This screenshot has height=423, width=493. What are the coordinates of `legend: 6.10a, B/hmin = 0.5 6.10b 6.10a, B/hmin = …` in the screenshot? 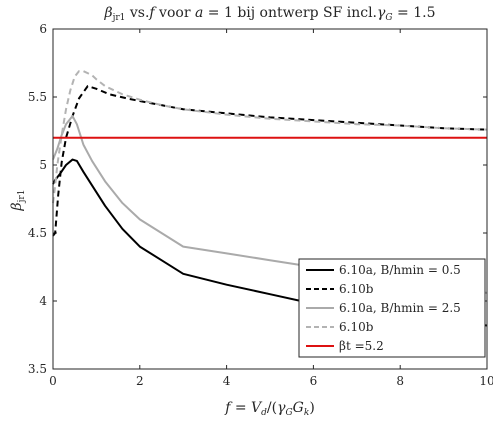 It's located at (392, 308).